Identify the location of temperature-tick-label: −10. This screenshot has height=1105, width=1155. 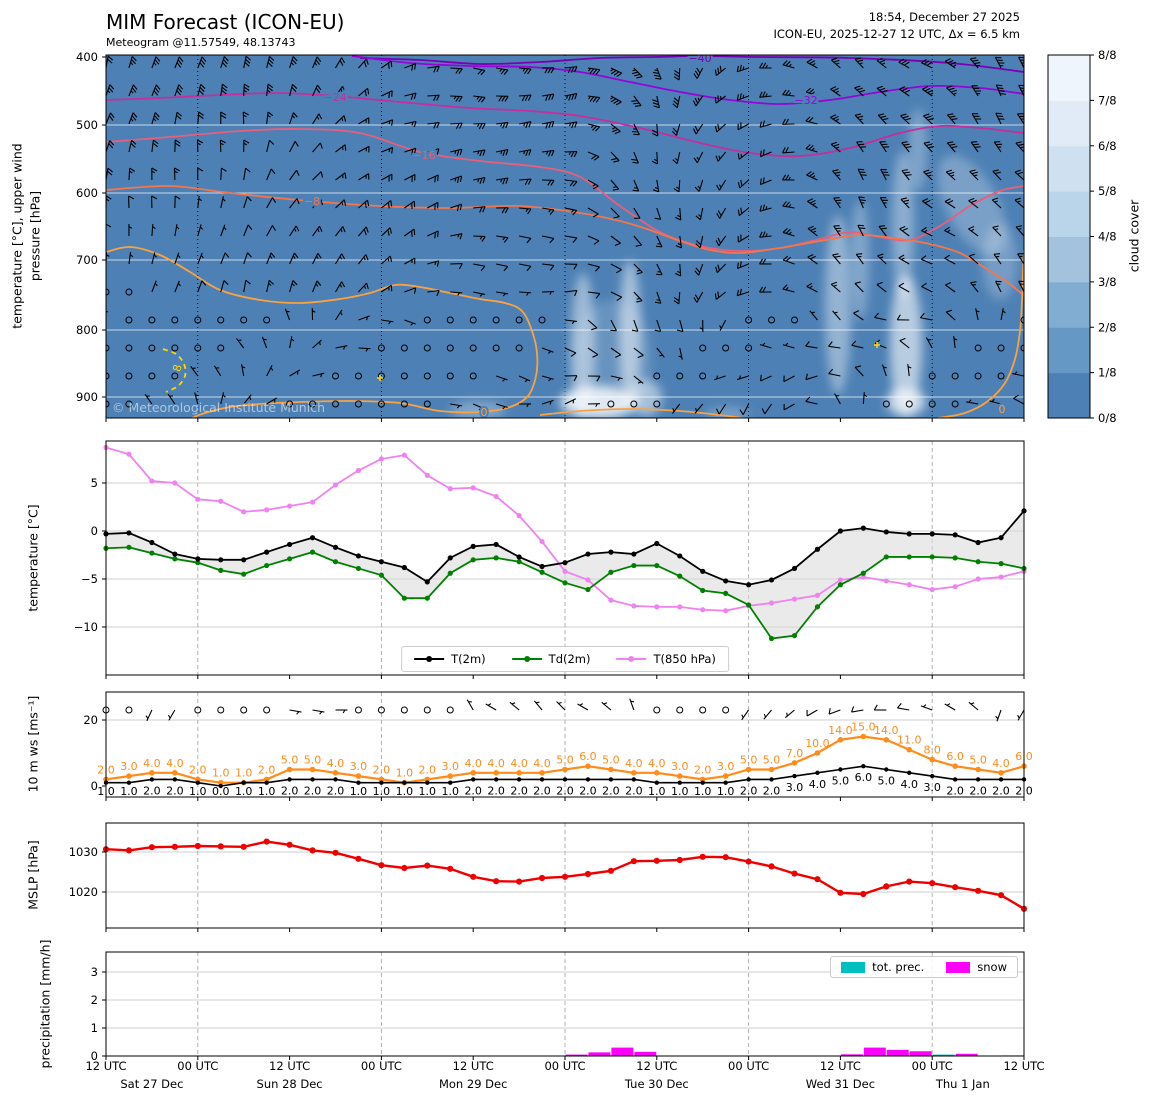
(86, 627).